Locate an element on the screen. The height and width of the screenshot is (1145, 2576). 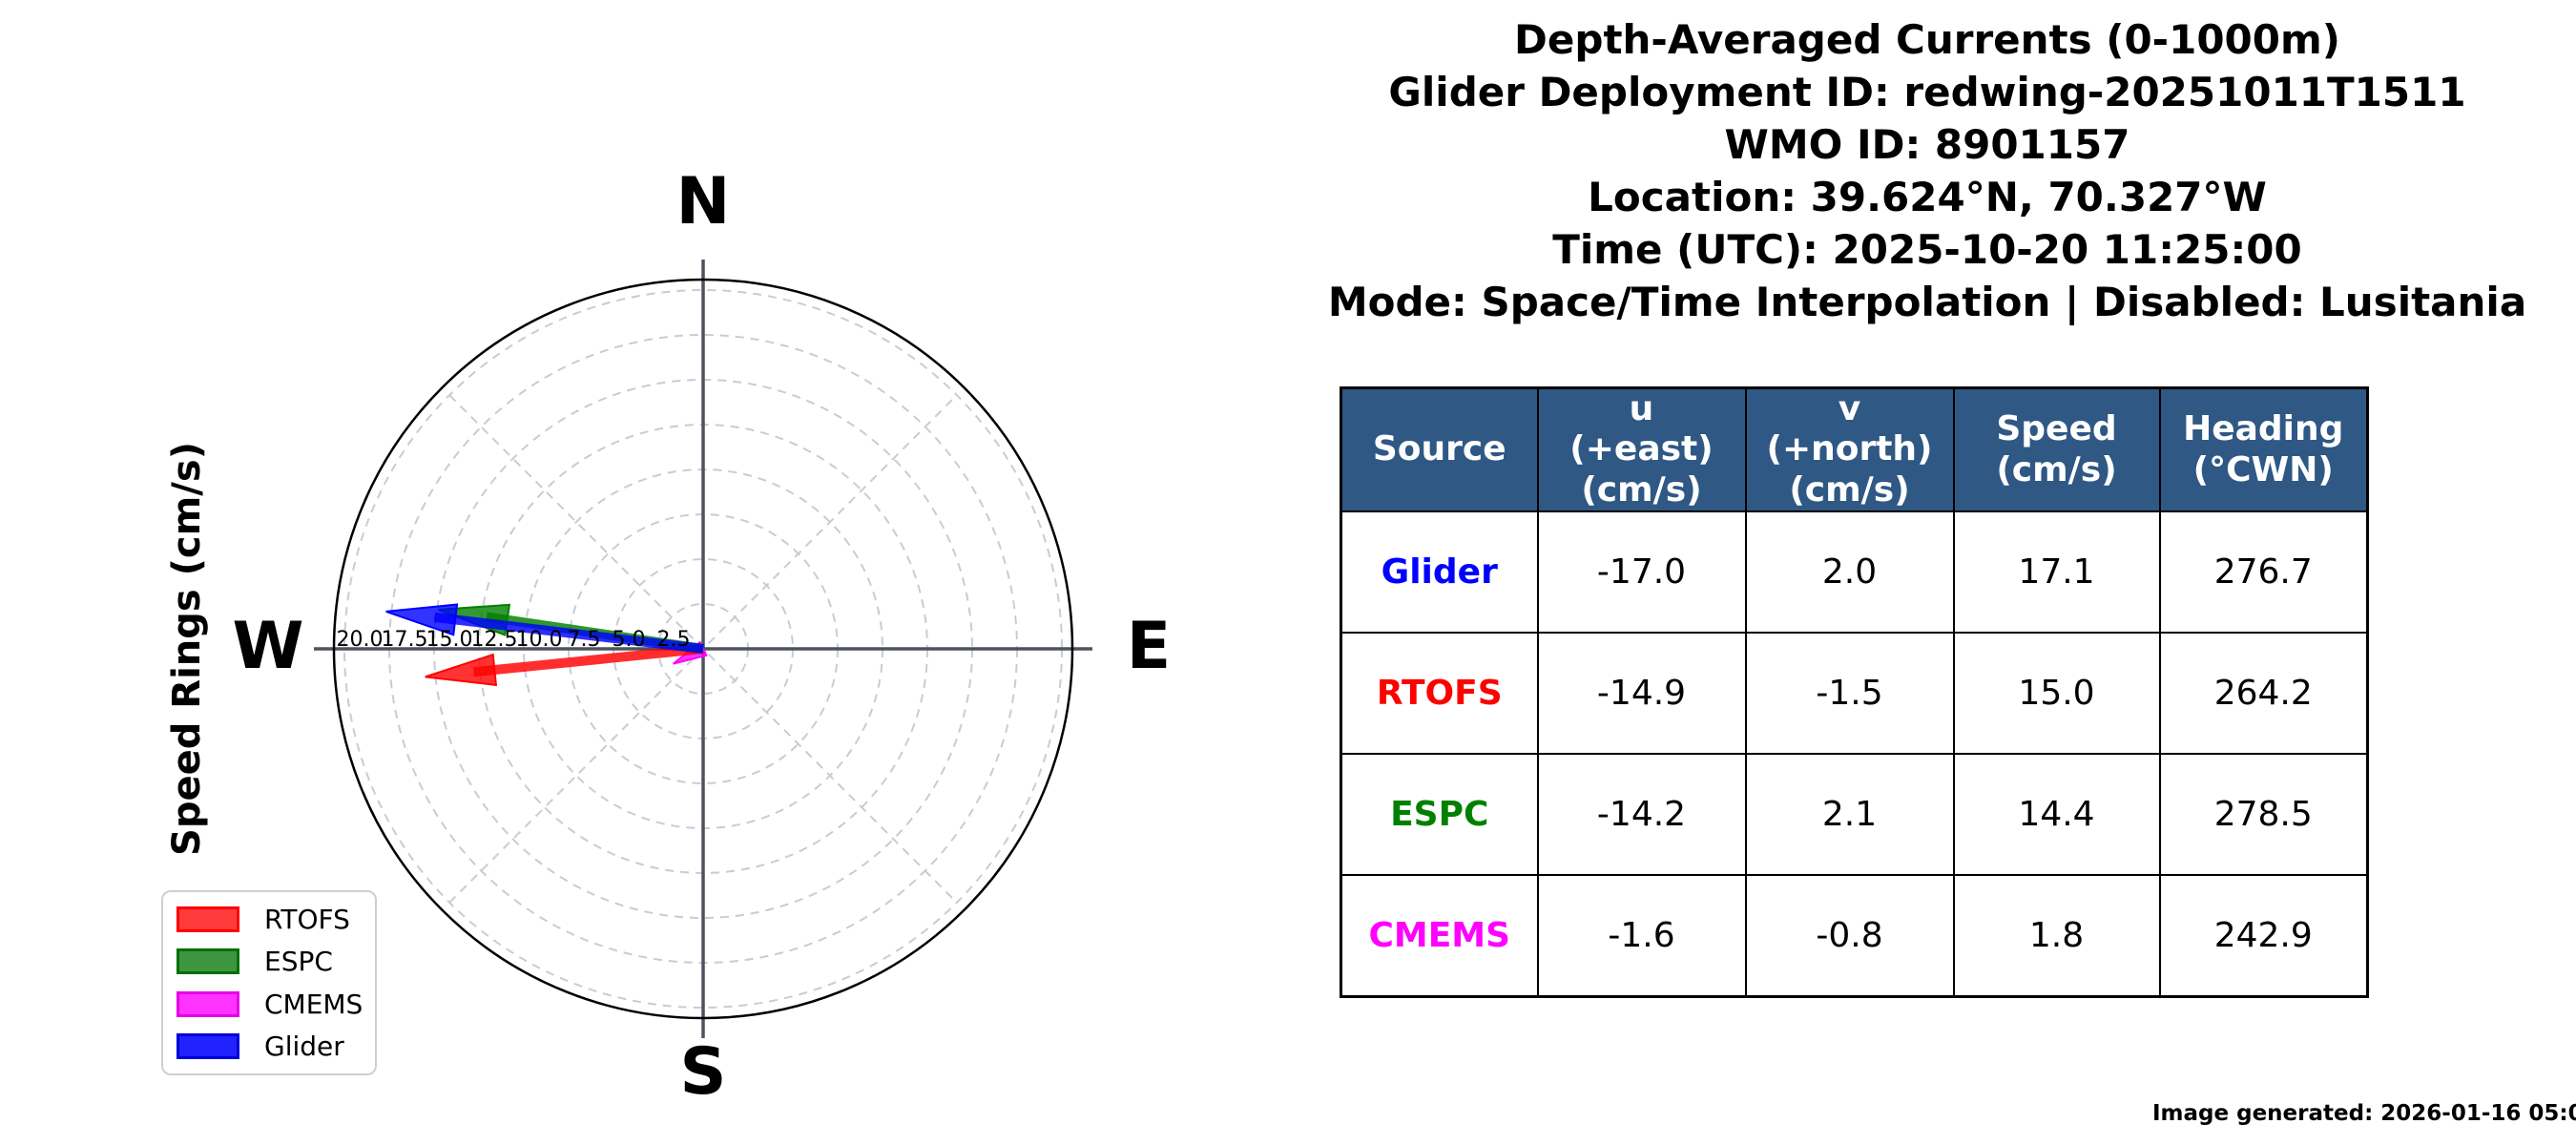
current-vector-arrows is located at coordinates (546, 645).